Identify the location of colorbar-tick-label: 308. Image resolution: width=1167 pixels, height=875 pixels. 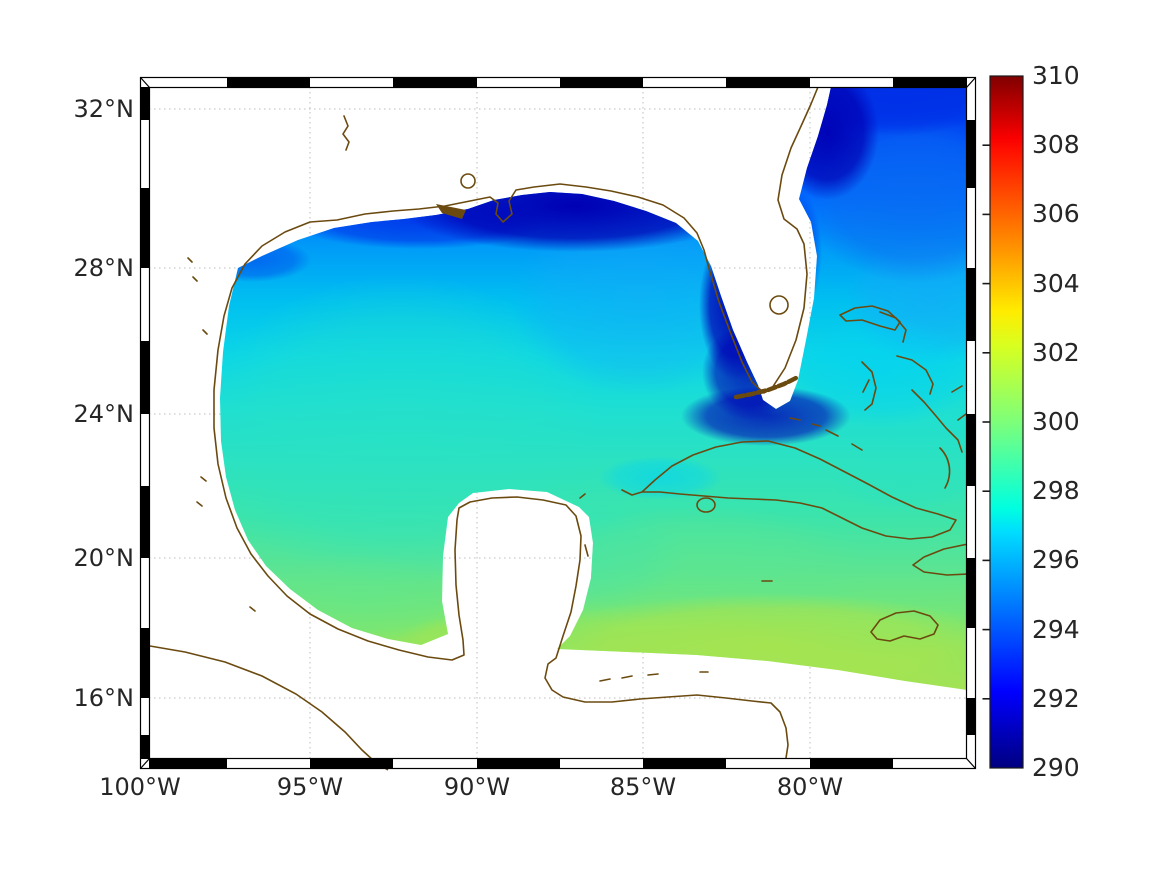
(1056, 145).